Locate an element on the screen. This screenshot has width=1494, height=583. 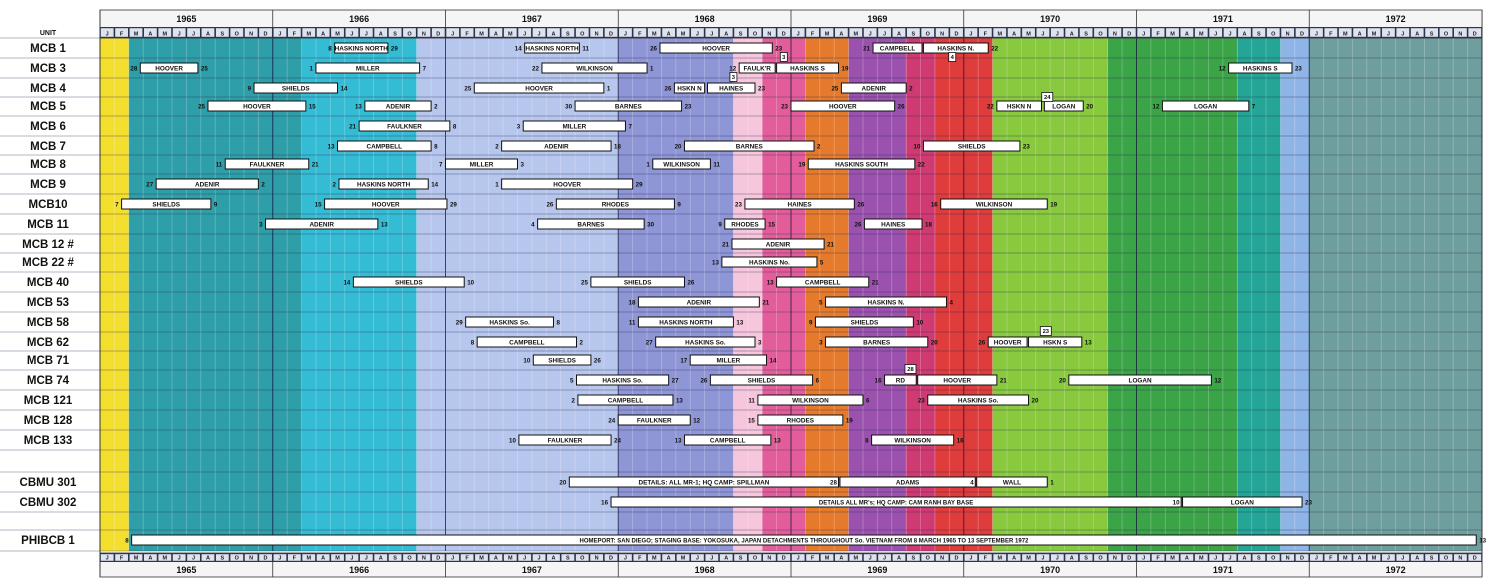
deployment-end-day: 30 is located at coordinates (650, 224).